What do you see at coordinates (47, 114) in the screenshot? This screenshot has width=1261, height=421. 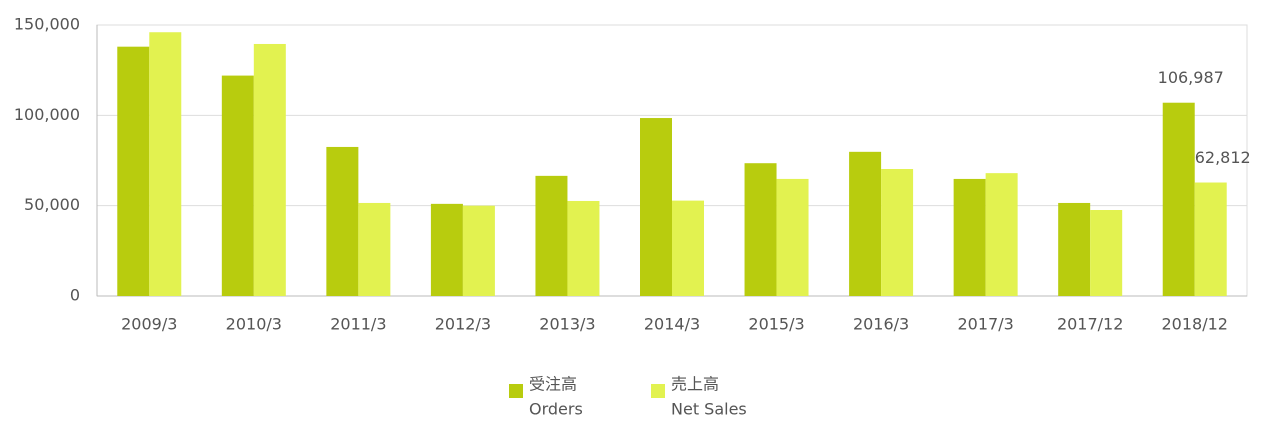 I see `y-tick-label: 100,000` at bounding box center [47, 114].